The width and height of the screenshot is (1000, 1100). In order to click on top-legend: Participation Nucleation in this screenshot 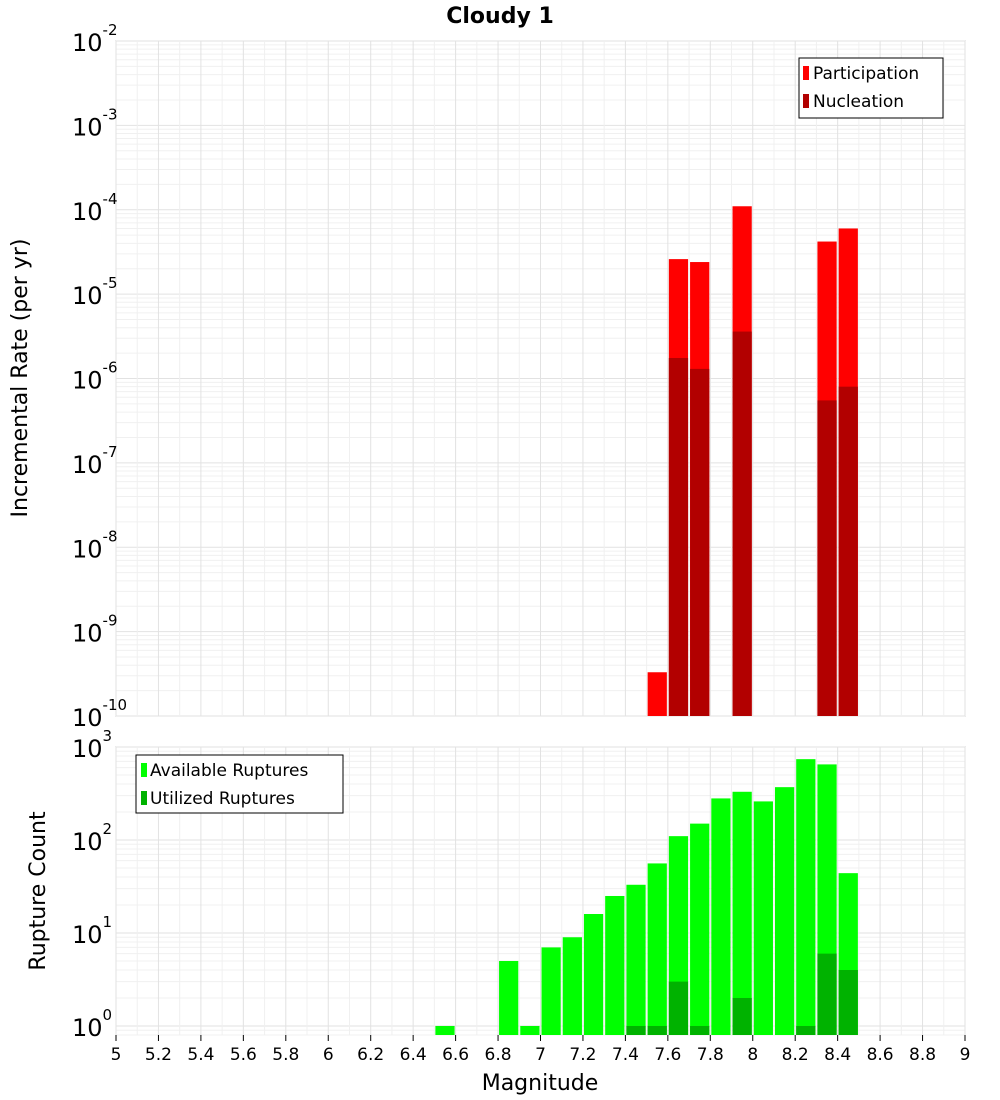, I will do `click(871, 88)`.